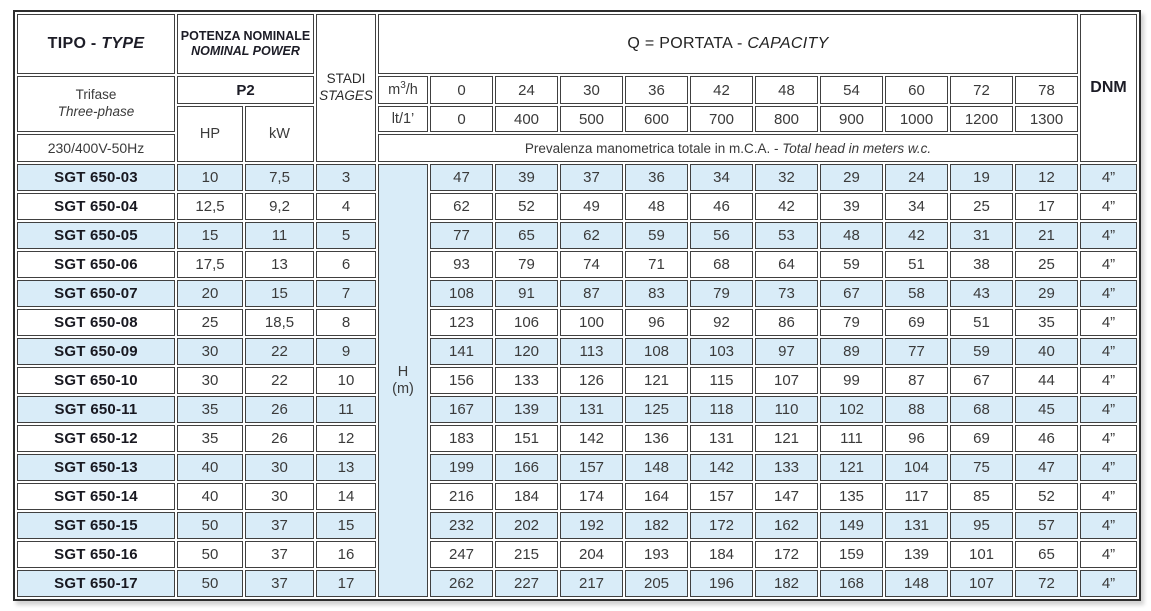 Image resolution: width=1151 pixels, height=611 pixels. Describe the element at coordinates (851, 438) in the screenshot. I see `head-value-cell: 111` at that location.